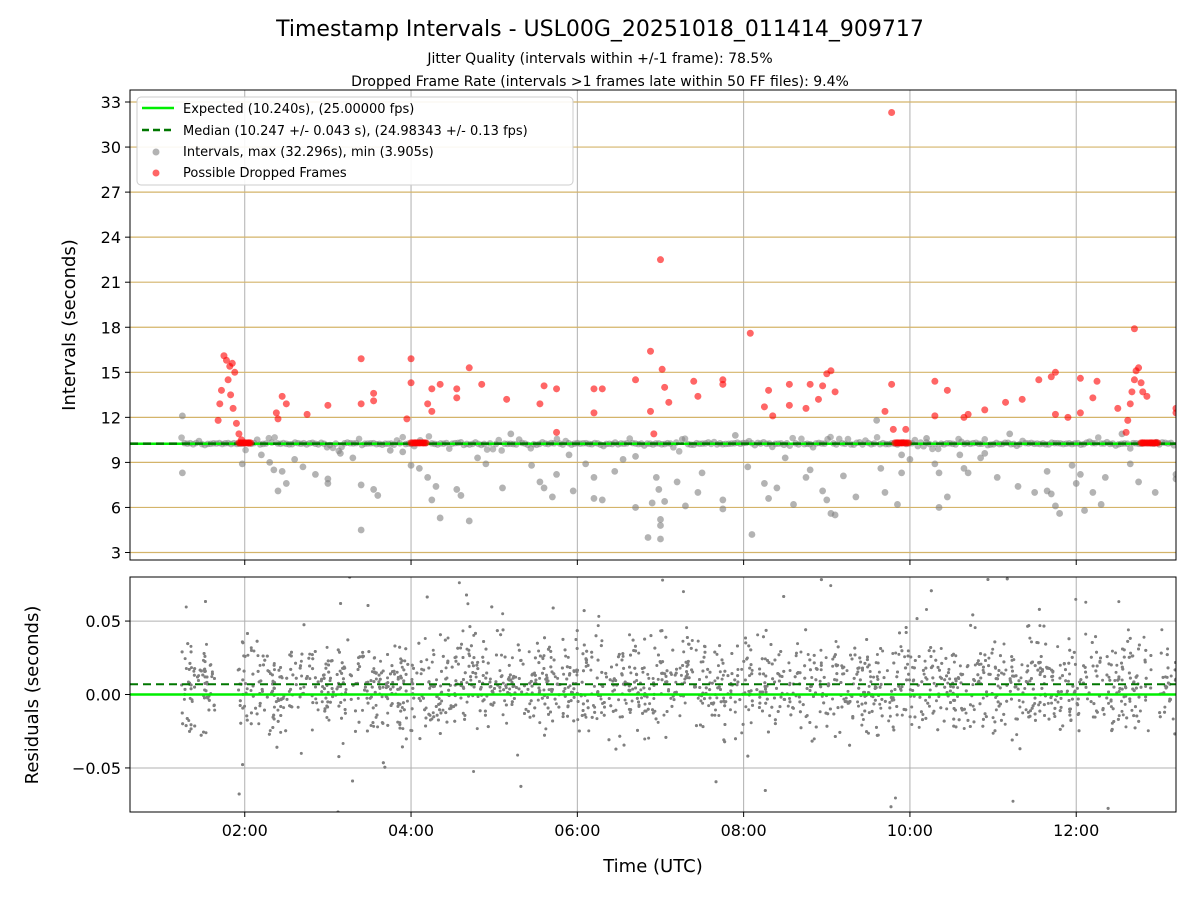 The height and width of the screenshot is (900, 1200). I want to click on x-tick-label-4: 10:00, so click(910, 830).